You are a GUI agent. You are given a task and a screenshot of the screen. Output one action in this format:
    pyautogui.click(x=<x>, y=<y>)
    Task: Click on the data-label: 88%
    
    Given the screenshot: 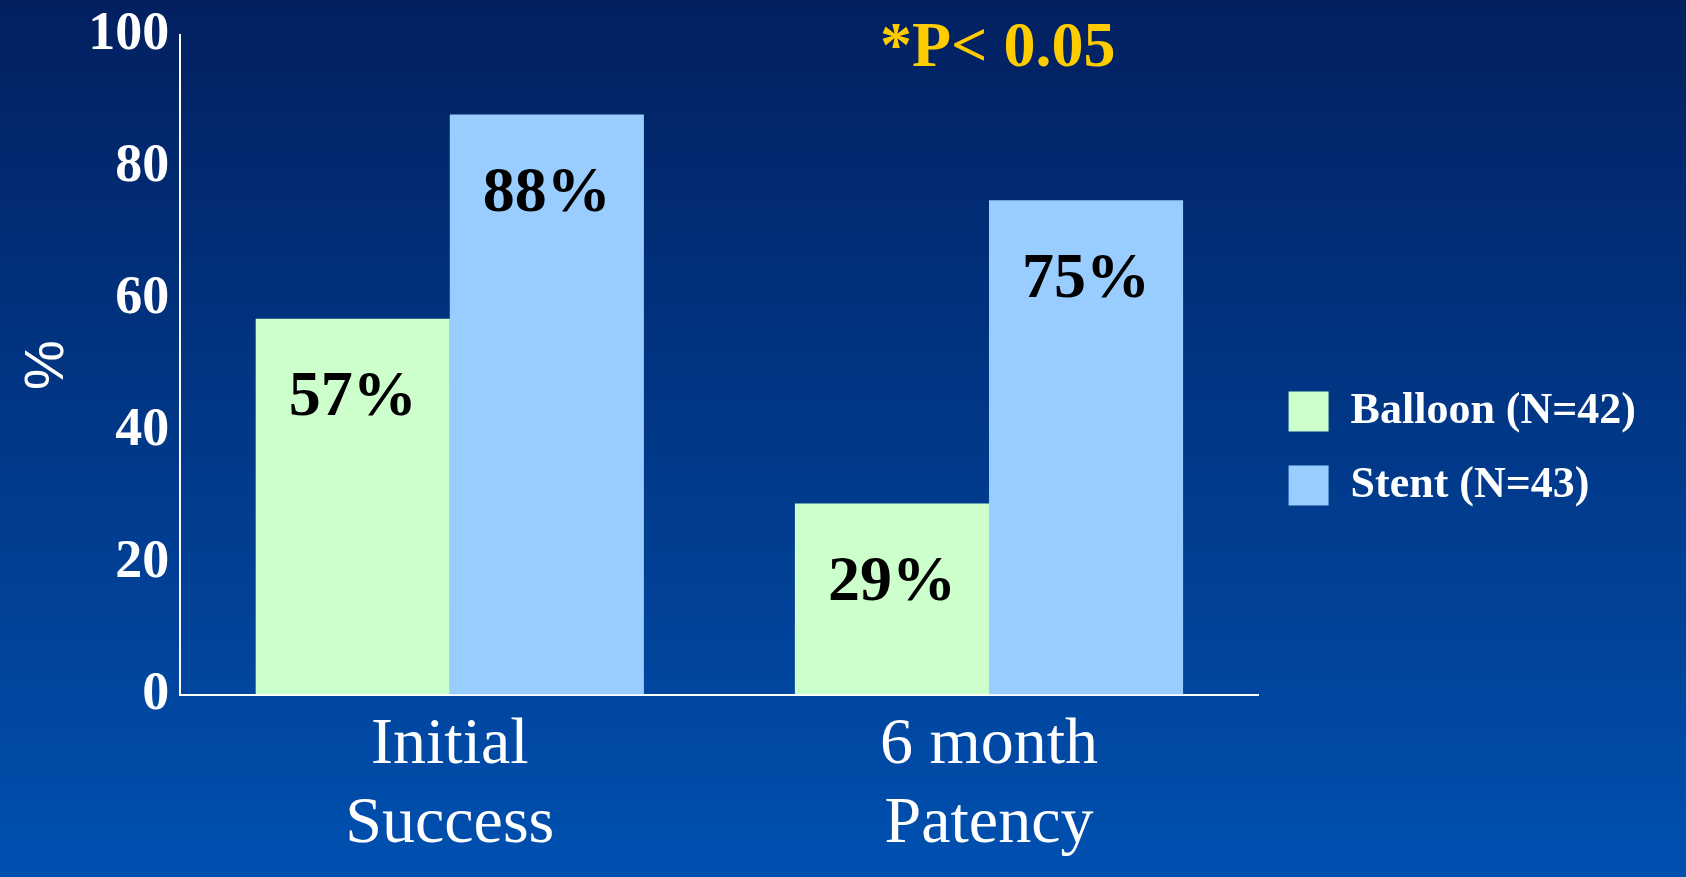 What is the action you would take?
    pyautogui.click(x=546, y=190)
    